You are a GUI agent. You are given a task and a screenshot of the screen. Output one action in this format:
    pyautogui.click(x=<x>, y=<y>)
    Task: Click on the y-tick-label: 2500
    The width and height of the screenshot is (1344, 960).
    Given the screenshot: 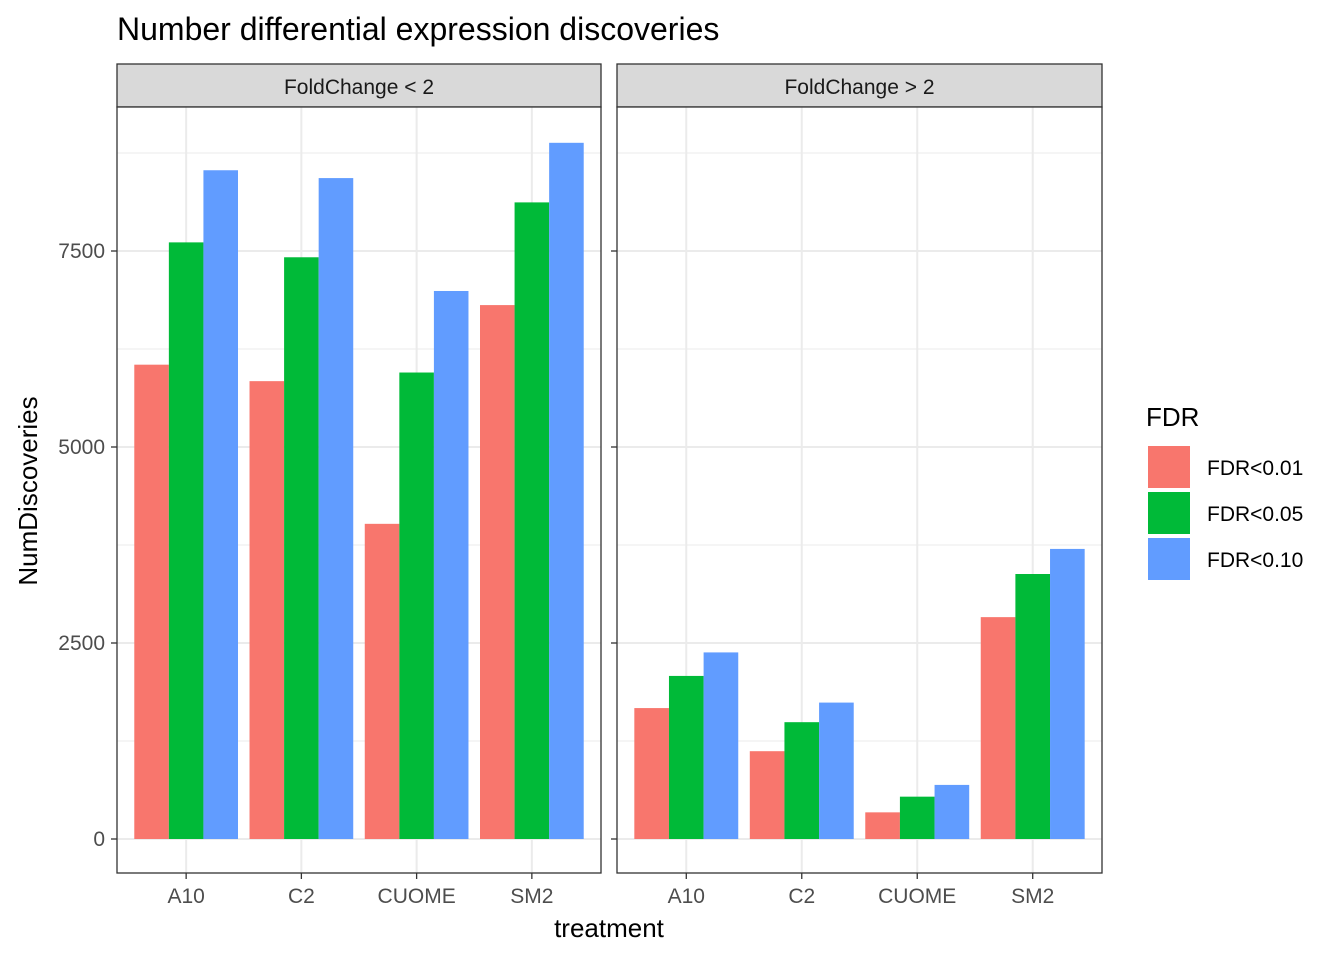 What is the action you would take?
    pyautogui.click(x=81, y=643)
    